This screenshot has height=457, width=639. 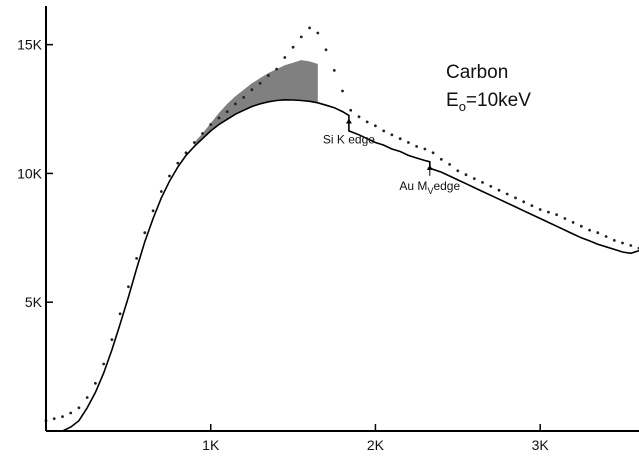 I want to click on edge-annotation: Si K edge, so click(x=349, y=132).